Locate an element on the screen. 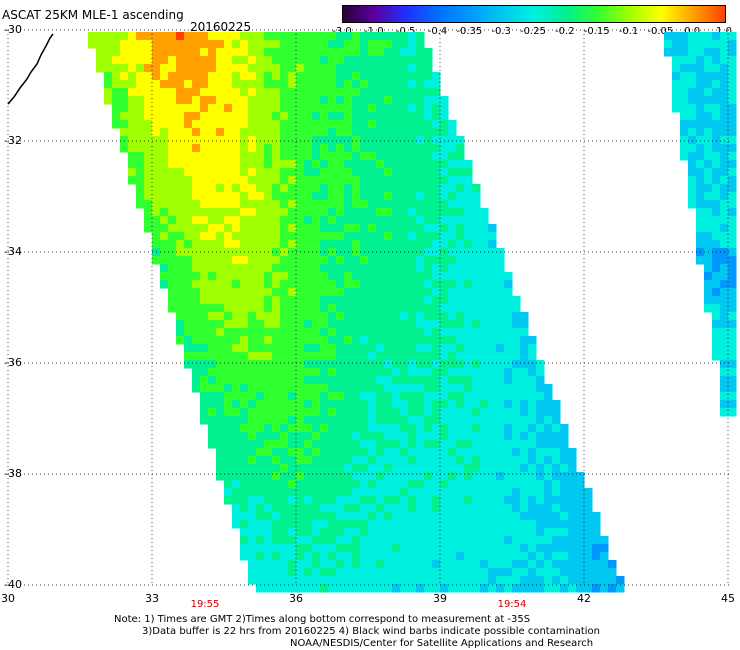 The width and height of the screenshot is (740, 650). colorbar is located at coordinates (534, 14).